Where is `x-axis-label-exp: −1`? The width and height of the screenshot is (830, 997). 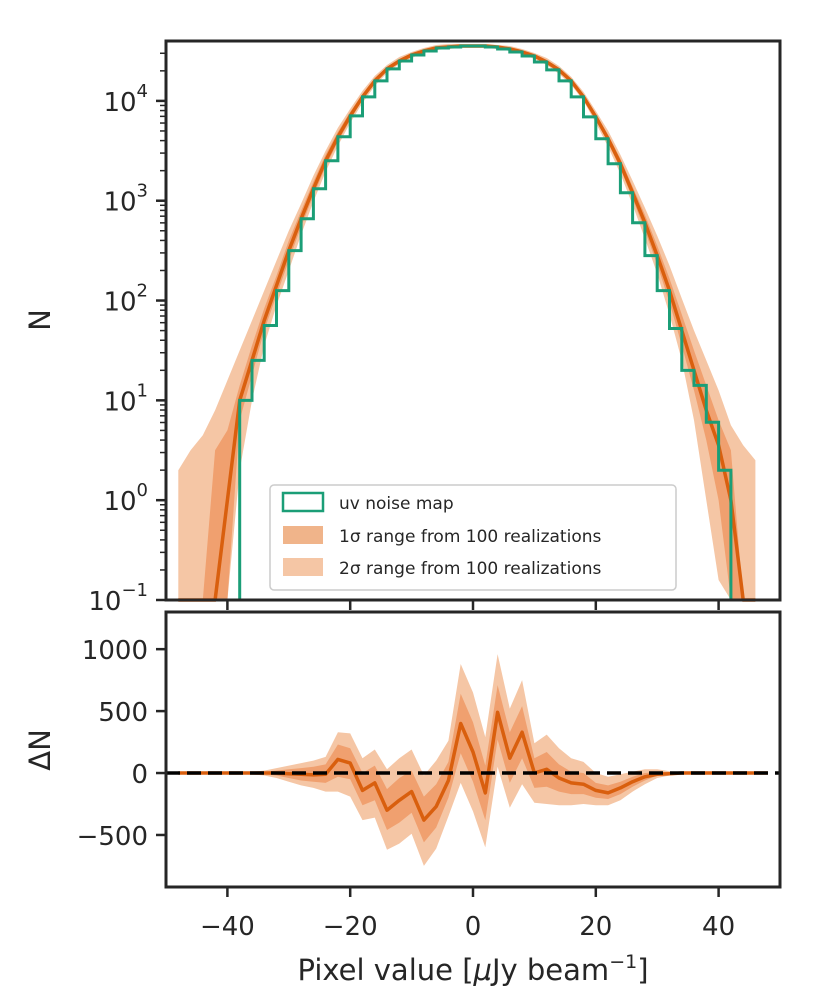
x-axis-label-exp: −1 is located at coordinates (623, 962).